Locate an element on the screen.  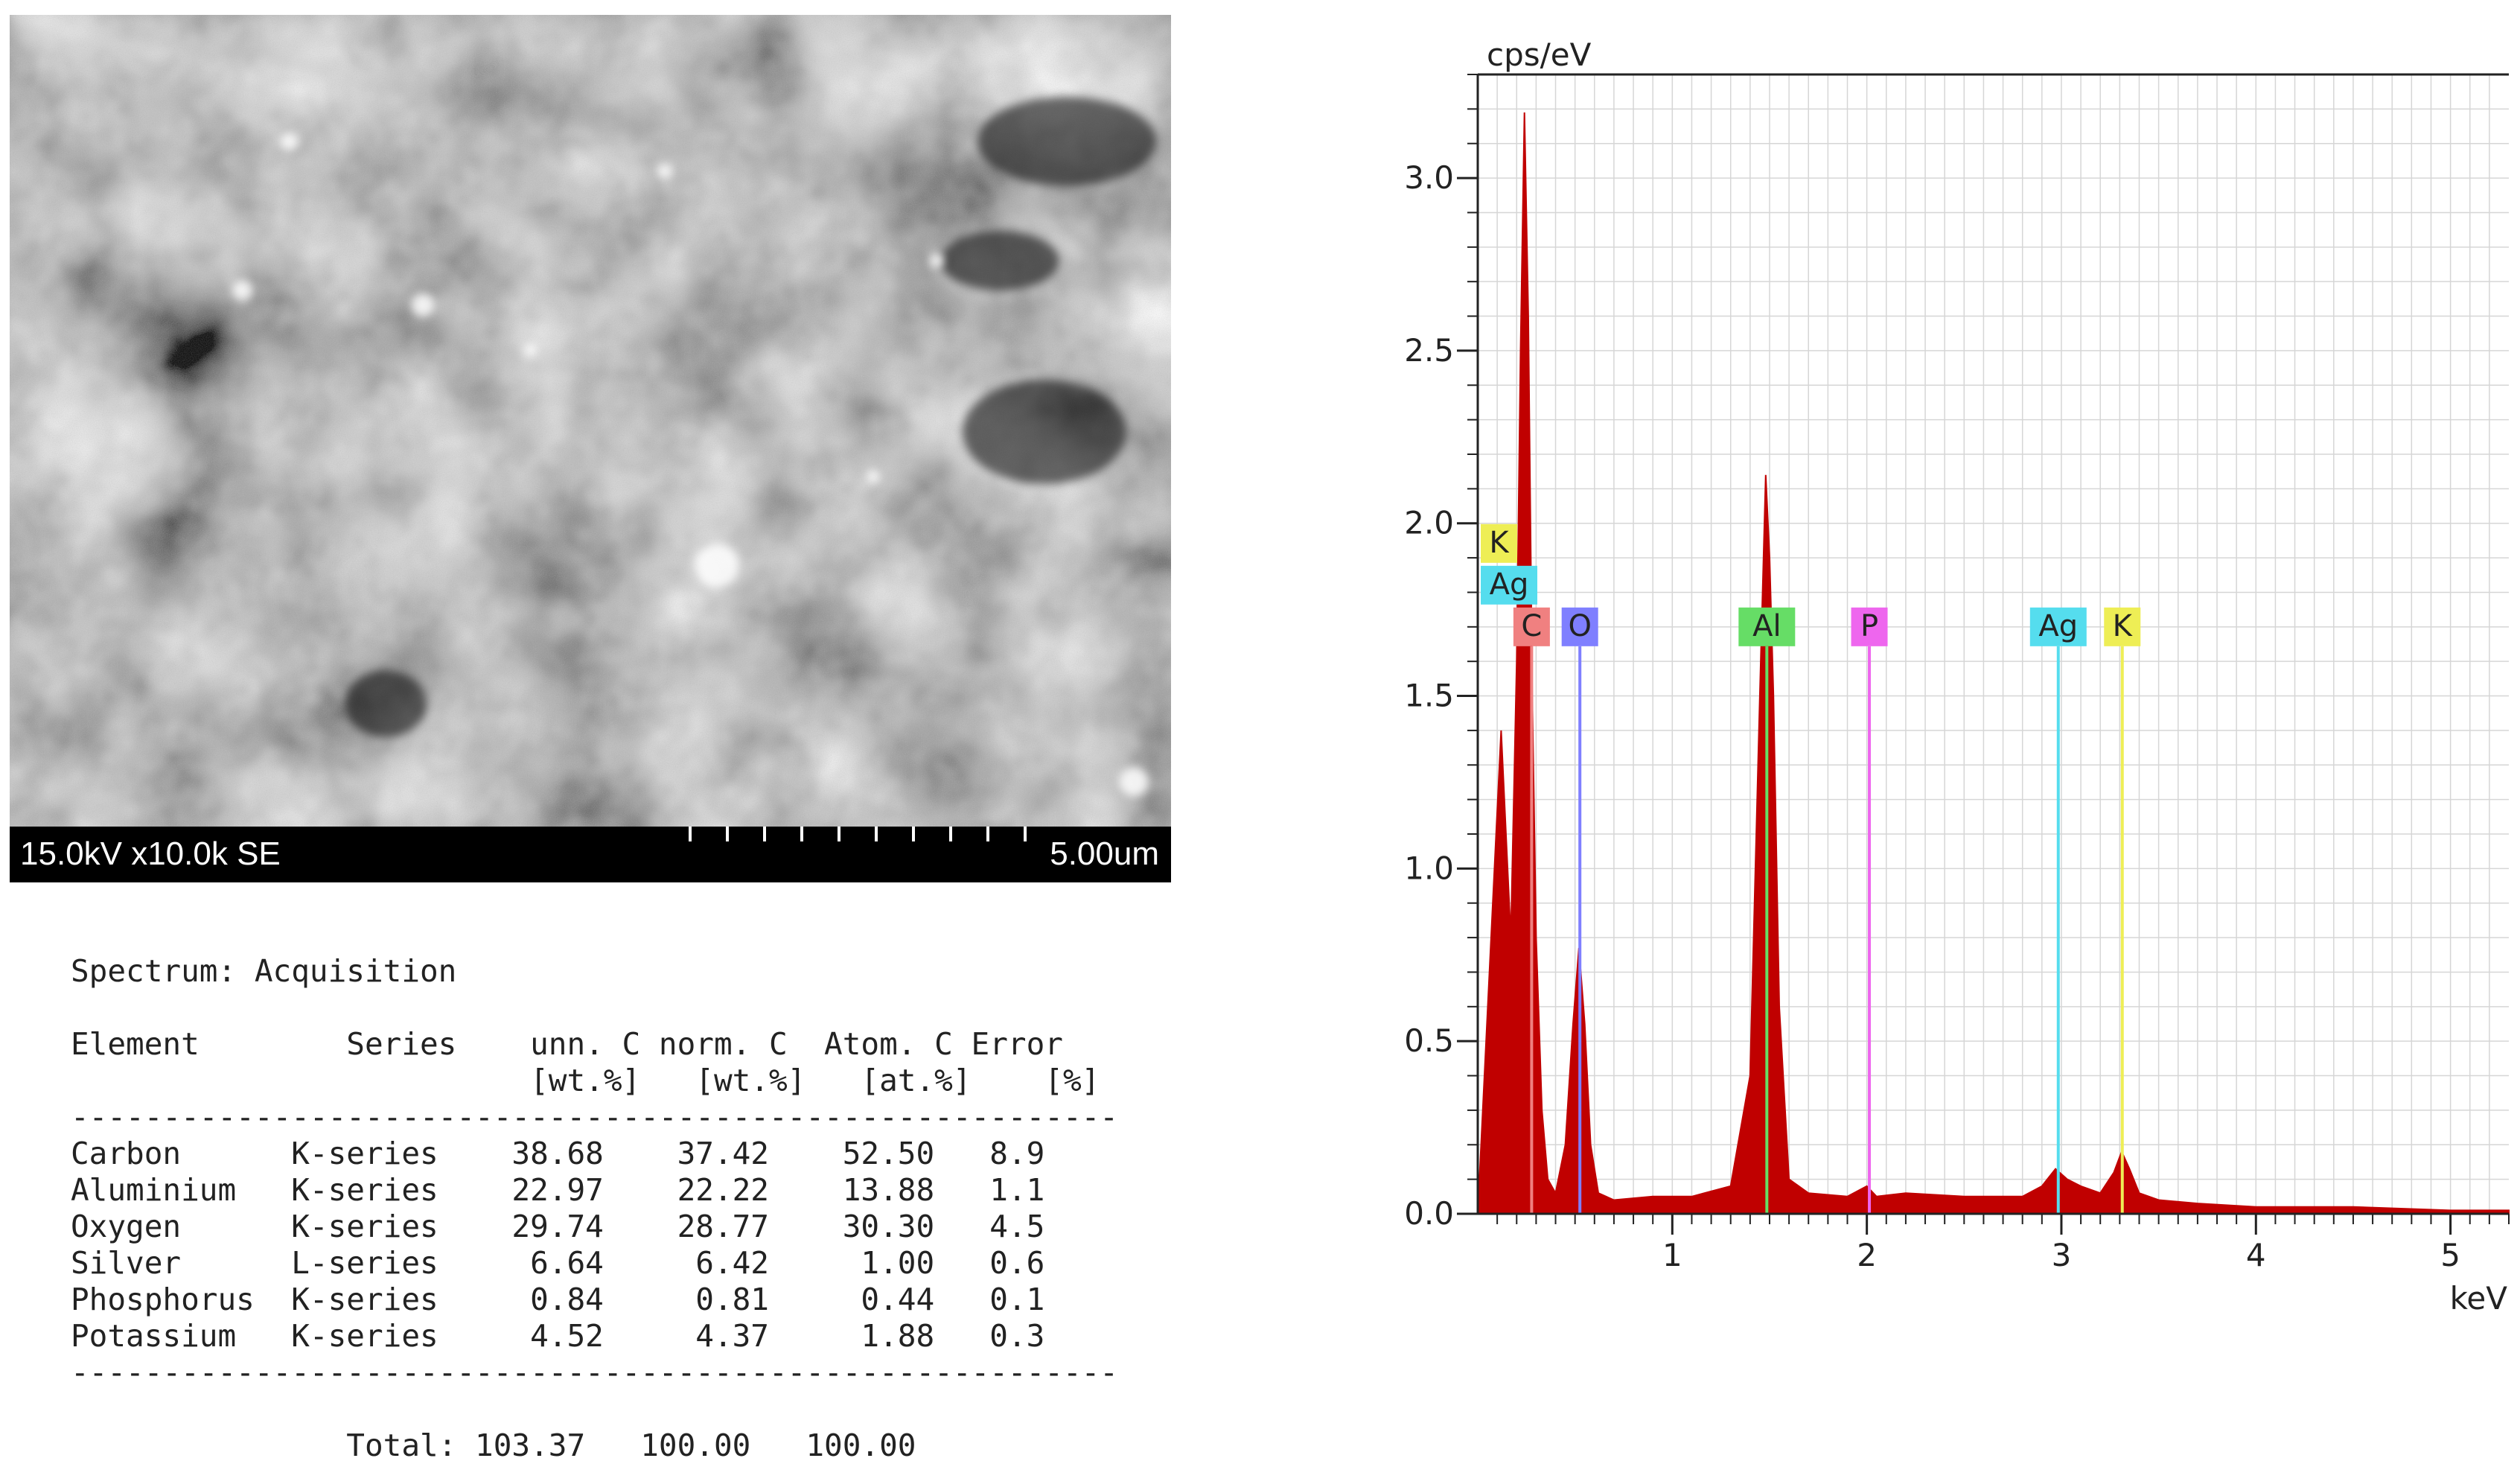
x-tick-label: 4 is located at coordinates (2256, 1255).